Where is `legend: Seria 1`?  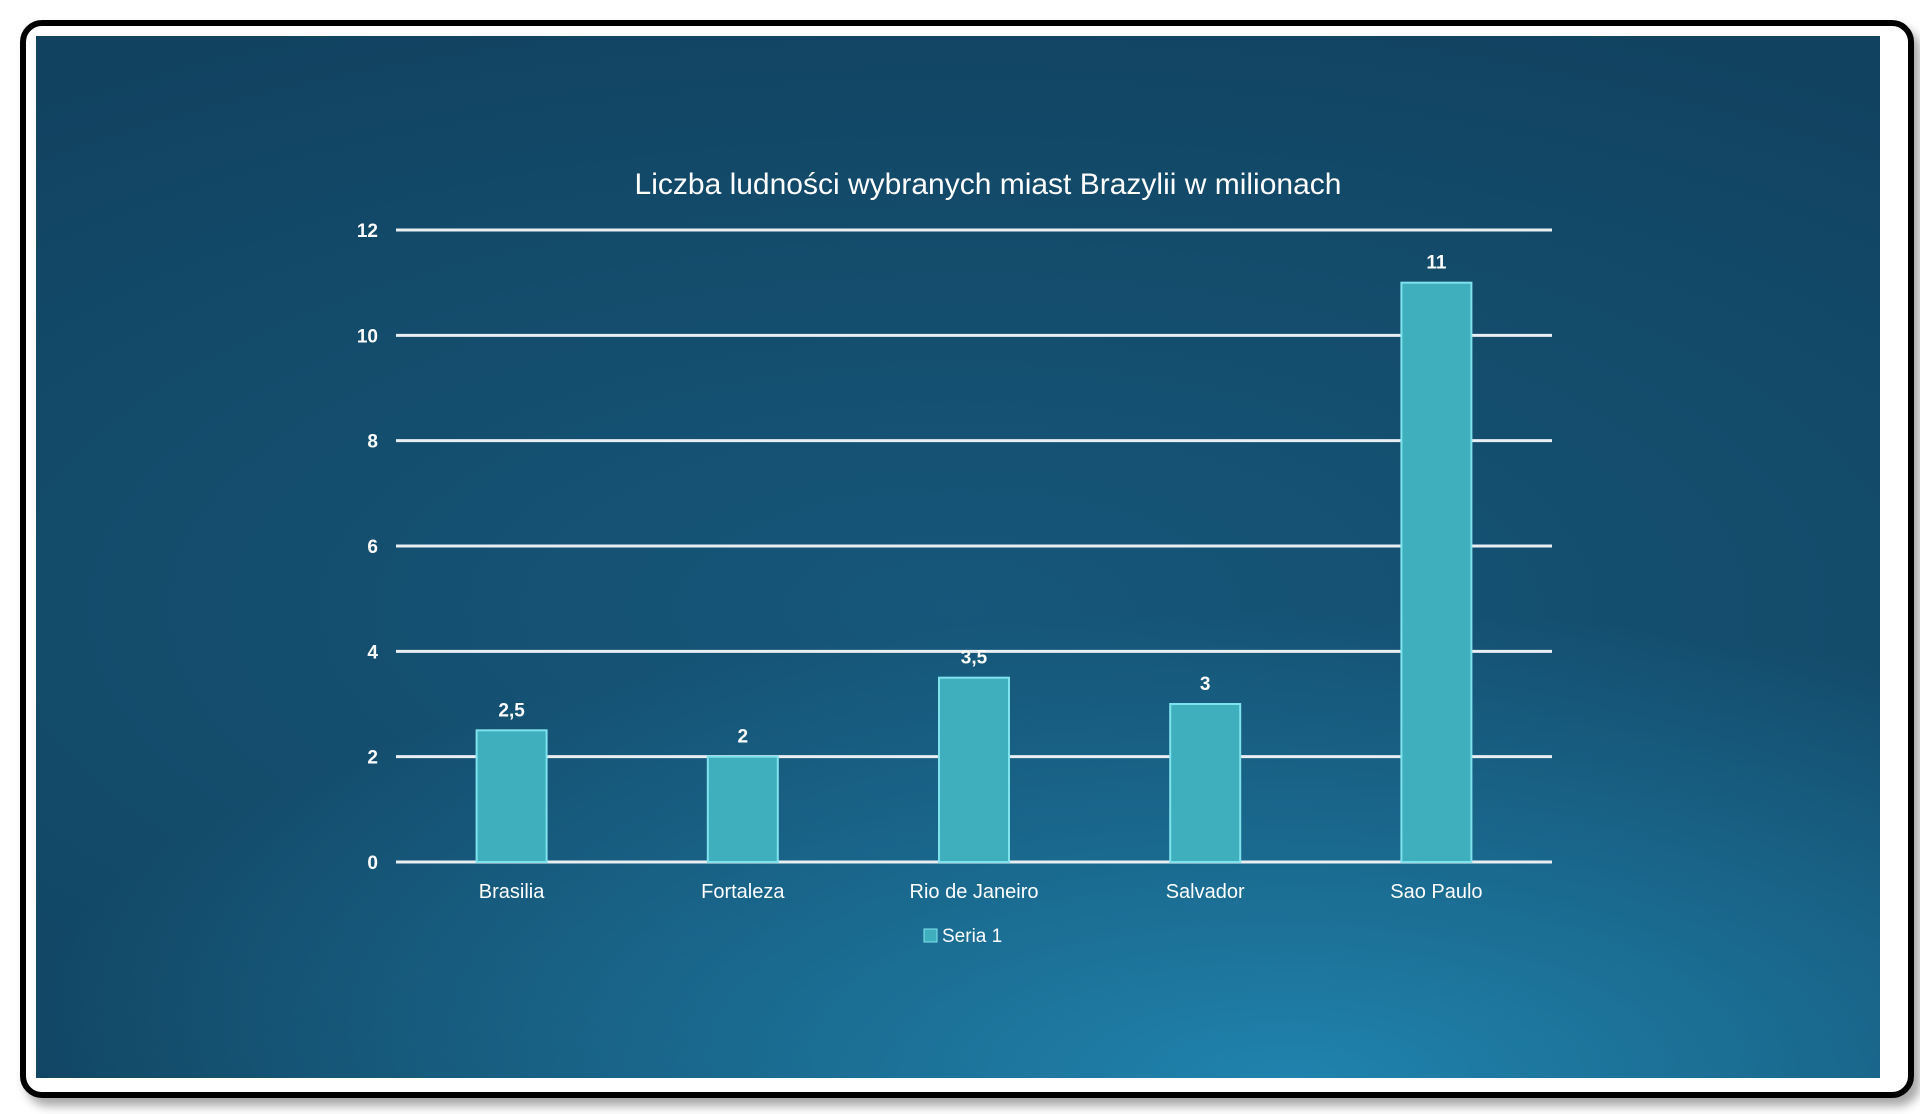 legend: Seria 1 is located at coordinates (962, 936).